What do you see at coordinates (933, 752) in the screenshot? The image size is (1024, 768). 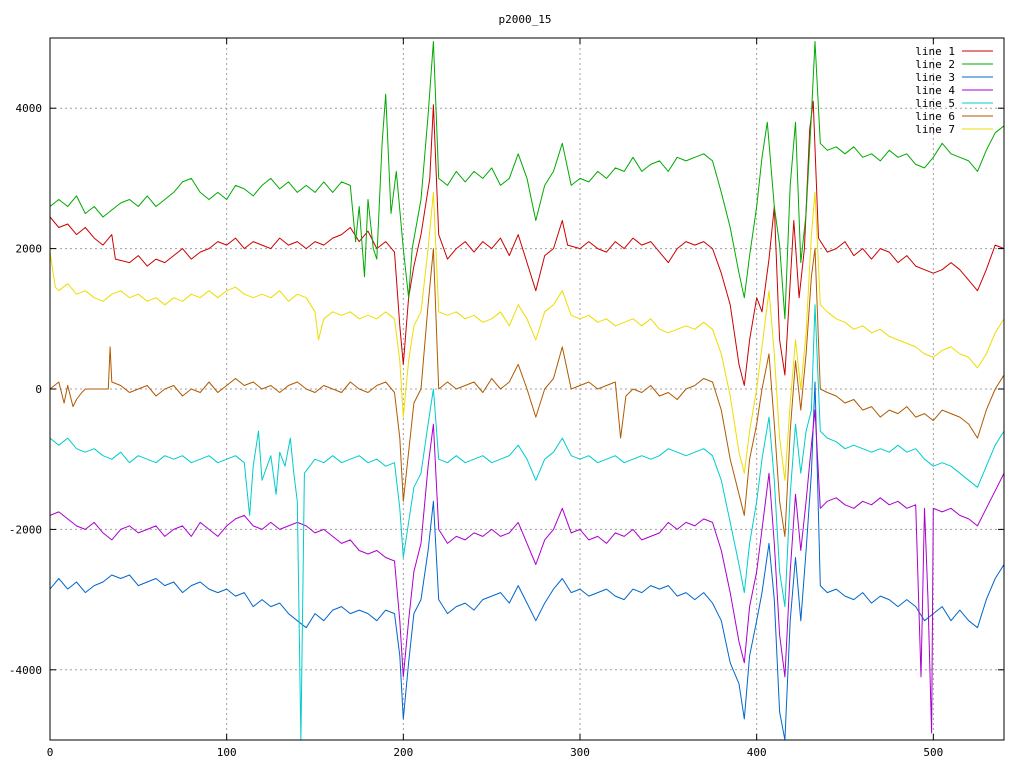 I see `x-tick-label: 500` at bounding box center [933, 752].